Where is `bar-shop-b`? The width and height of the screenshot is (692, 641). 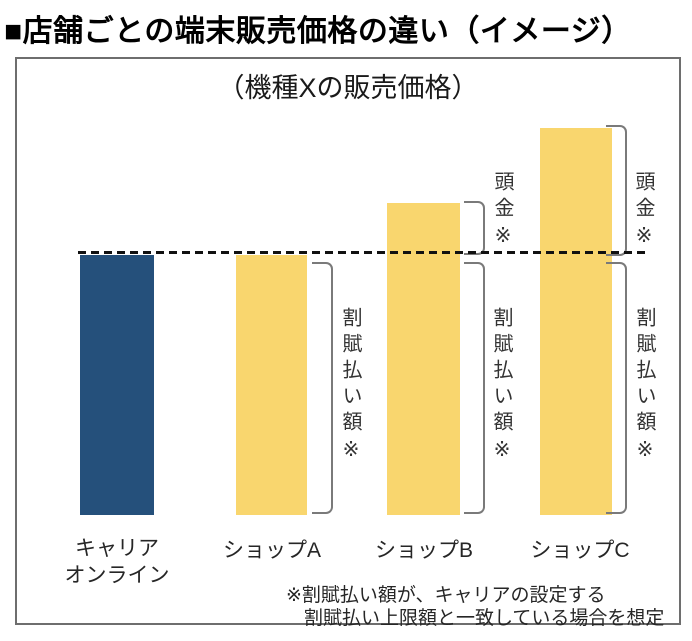 bar-shop-b is located at coordinates (423, 359).